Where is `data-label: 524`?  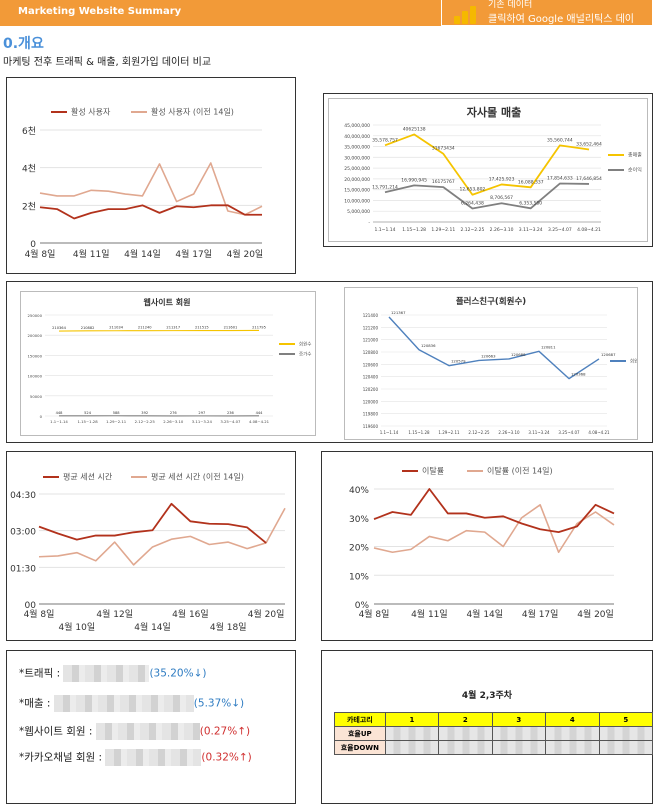
data-label: 524 is located at coordinates (88, 413).